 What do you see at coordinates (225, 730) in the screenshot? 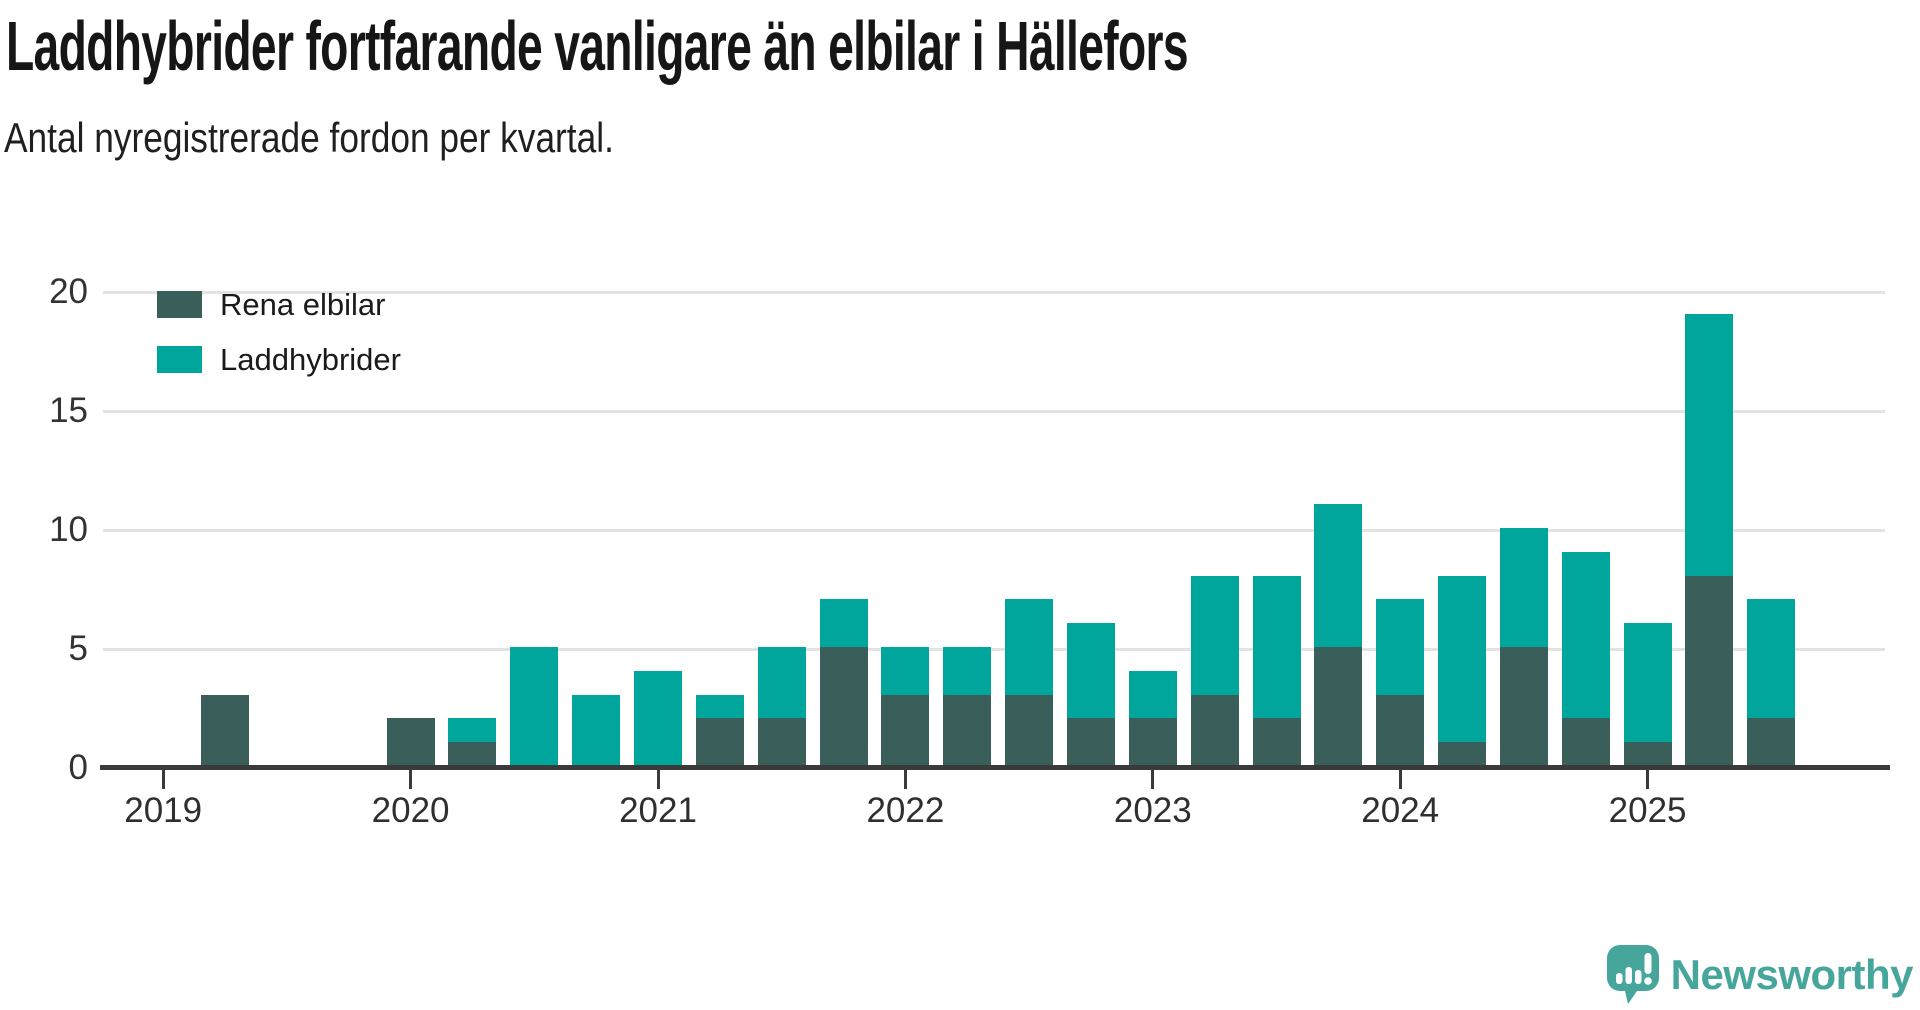
I see `bar-segment-rena-elbilar-2019-q2` at bounding box center [225, 730].